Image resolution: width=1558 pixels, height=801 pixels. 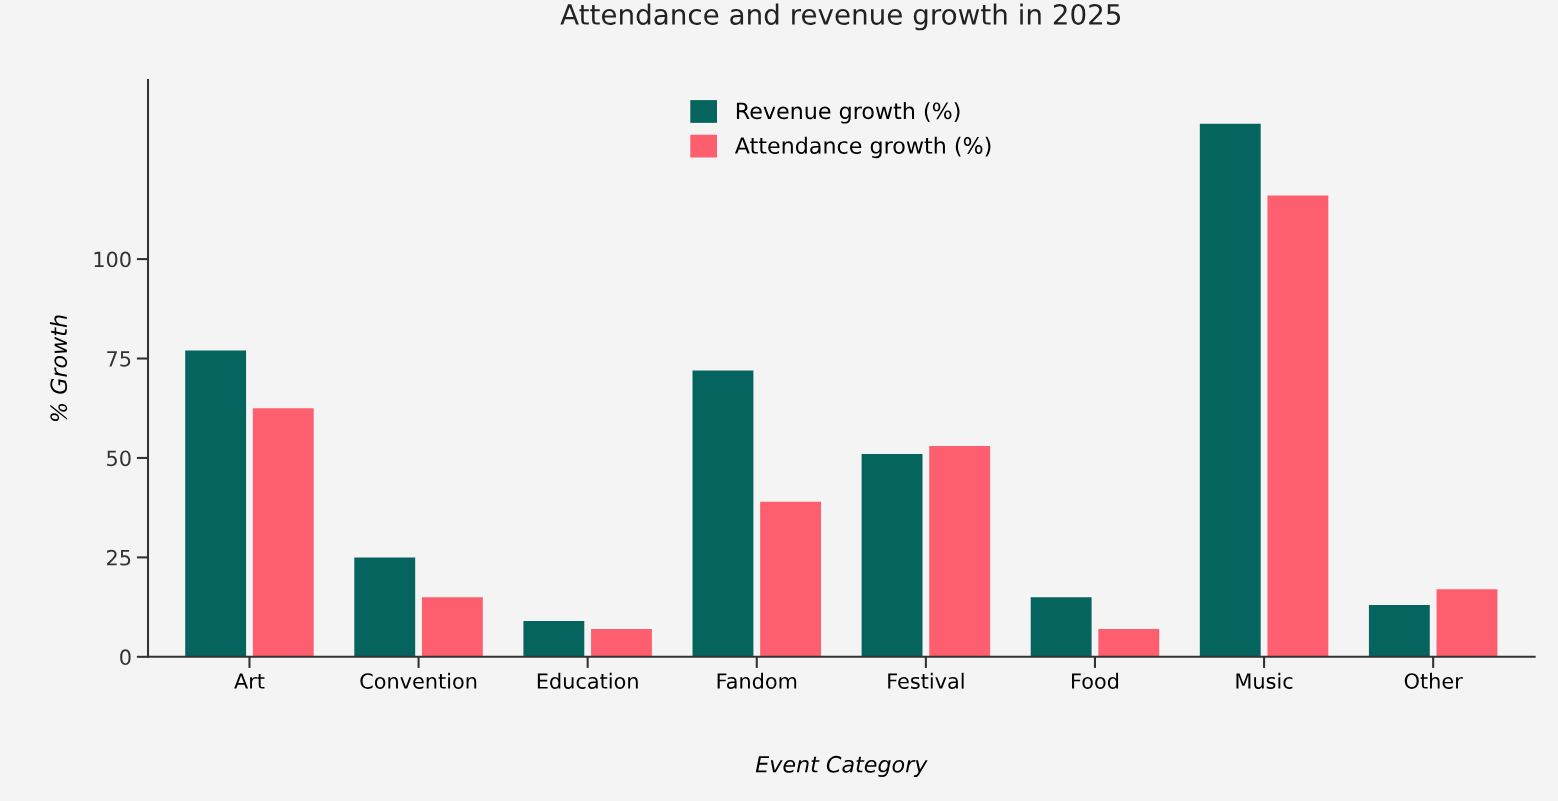 I want to click on x-axis-title: Event Category, so click(x=841, y=766).